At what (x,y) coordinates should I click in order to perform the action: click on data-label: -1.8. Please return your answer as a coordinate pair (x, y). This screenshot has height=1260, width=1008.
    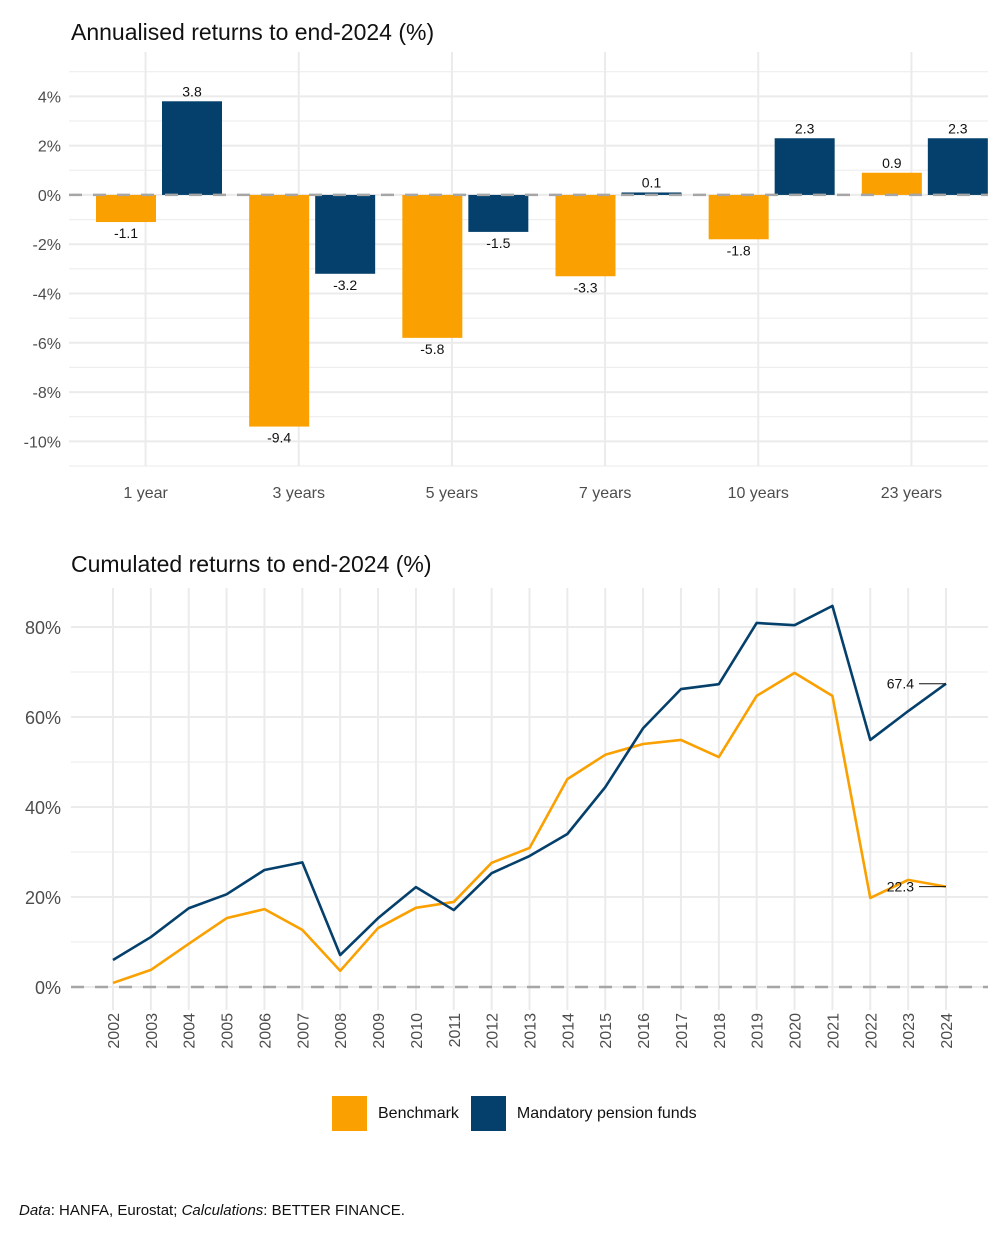
    Looking at the image, I should click on (739, 250).